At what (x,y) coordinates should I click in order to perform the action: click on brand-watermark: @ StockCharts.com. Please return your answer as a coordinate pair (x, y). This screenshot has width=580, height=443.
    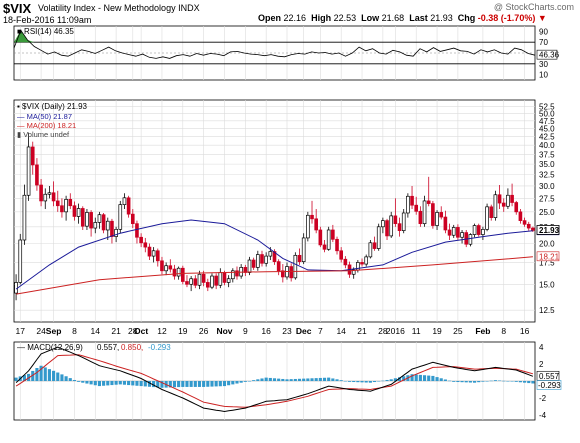
    Looking at the image, I should click on (533, 7).